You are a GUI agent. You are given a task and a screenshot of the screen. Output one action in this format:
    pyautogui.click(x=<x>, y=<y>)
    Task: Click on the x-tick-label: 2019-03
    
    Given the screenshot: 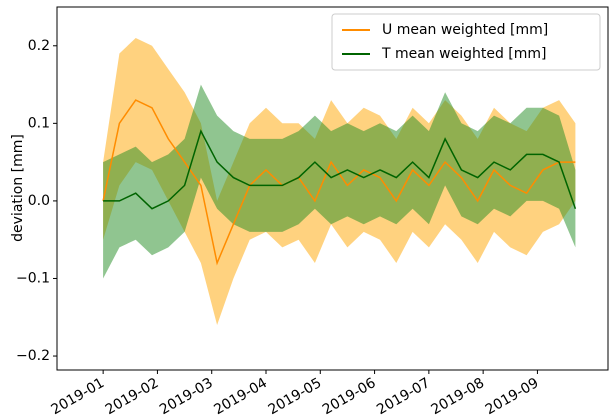 What is the action you would take?
    pyautogui.click(x=186, y=396)
    